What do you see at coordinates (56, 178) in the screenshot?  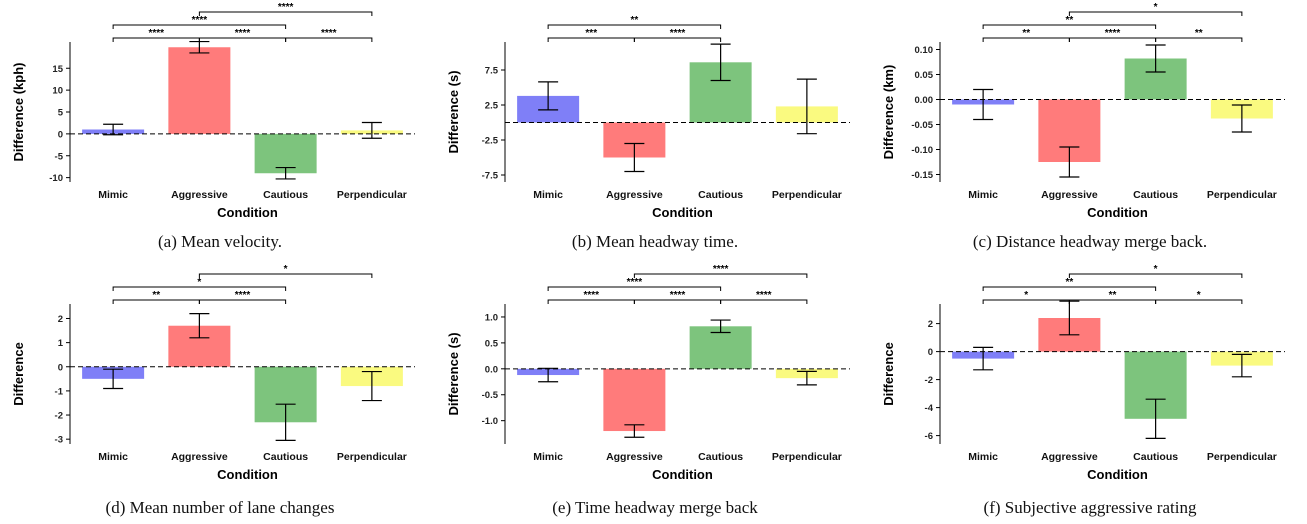 I see `y-tick-label: -10` at bounding box center [56, 178].